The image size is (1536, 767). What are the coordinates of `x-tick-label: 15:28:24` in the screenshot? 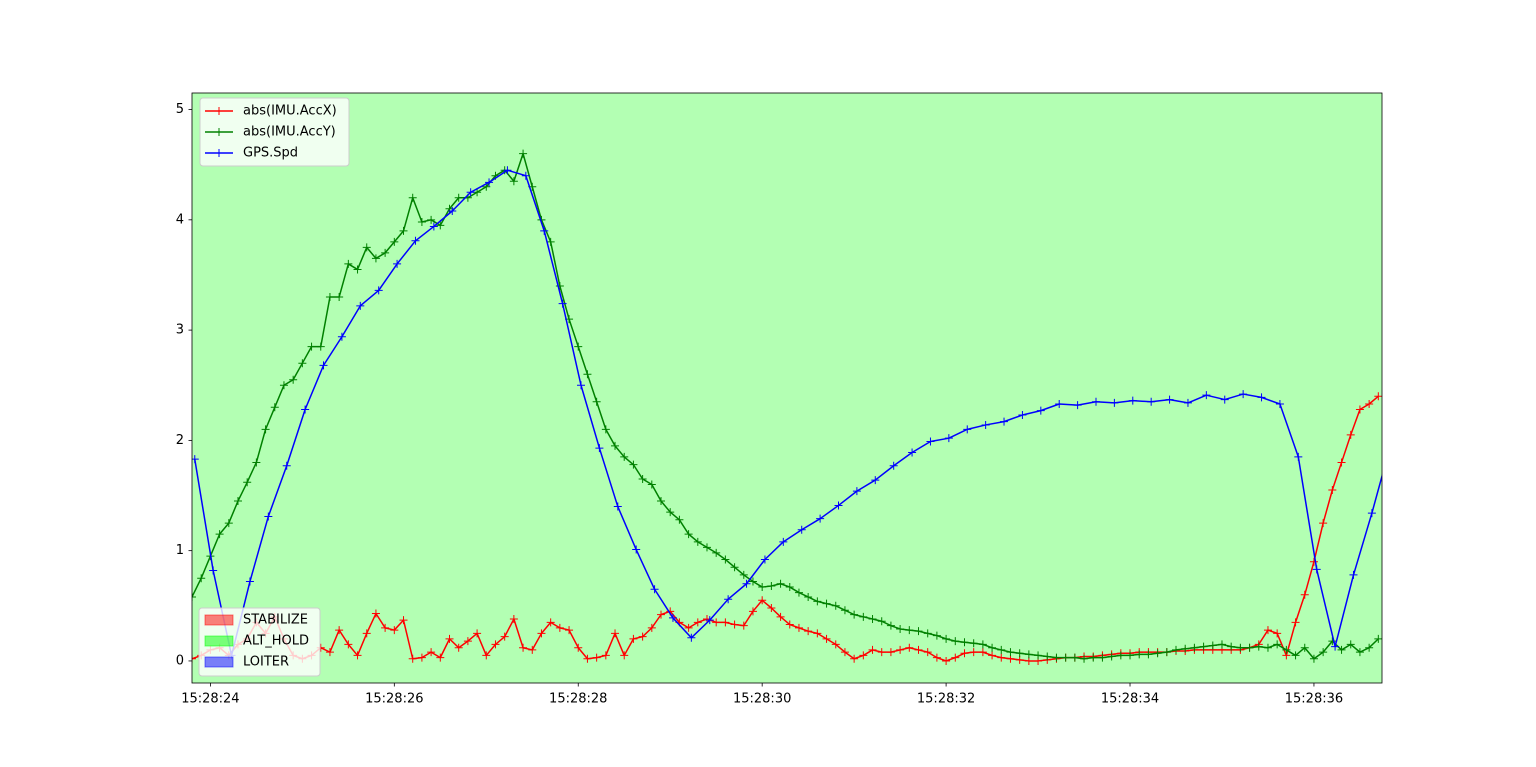 It's located at (210, 699).